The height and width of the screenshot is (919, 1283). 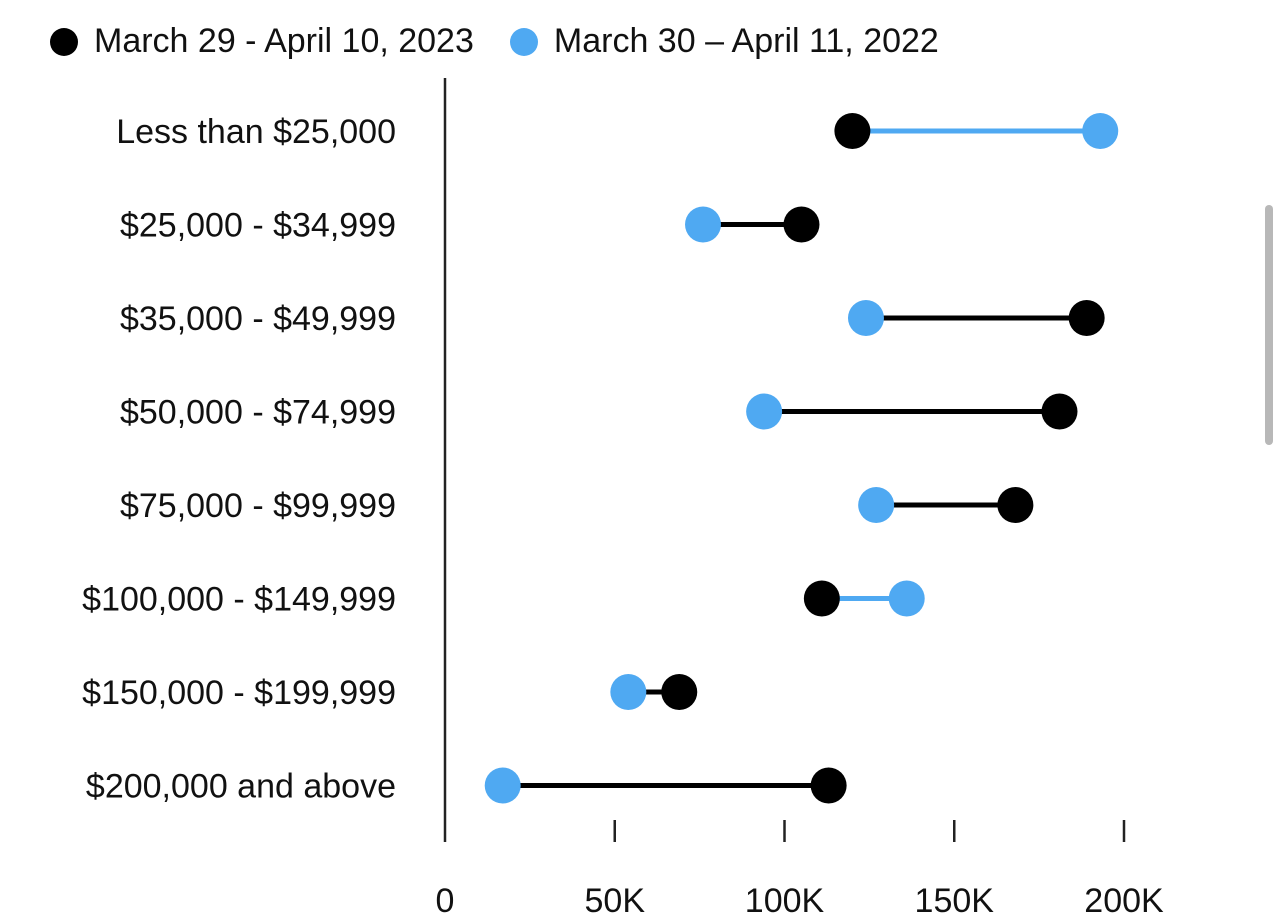 What do you see at coordinates (258, 506) in the screenshot?
I see `category-label: $75,000 - $99,999` at bounding box center [258, 506].